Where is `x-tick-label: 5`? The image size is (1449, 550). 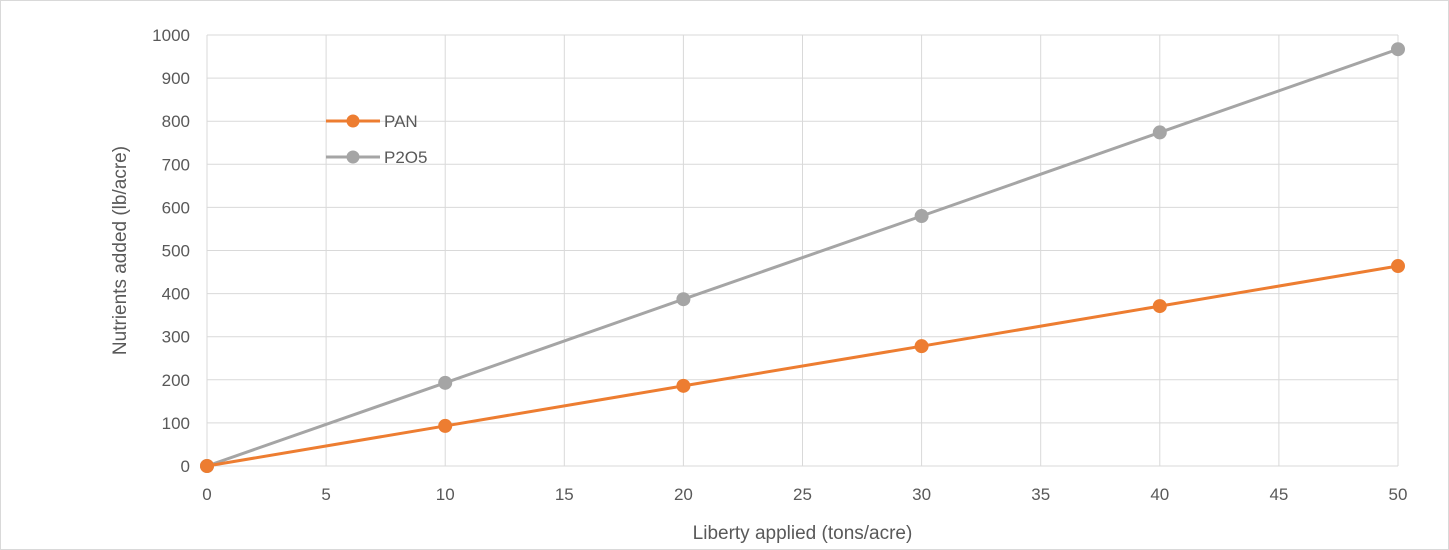 x-tick-label: 5 is located at coordinates (325, 494).